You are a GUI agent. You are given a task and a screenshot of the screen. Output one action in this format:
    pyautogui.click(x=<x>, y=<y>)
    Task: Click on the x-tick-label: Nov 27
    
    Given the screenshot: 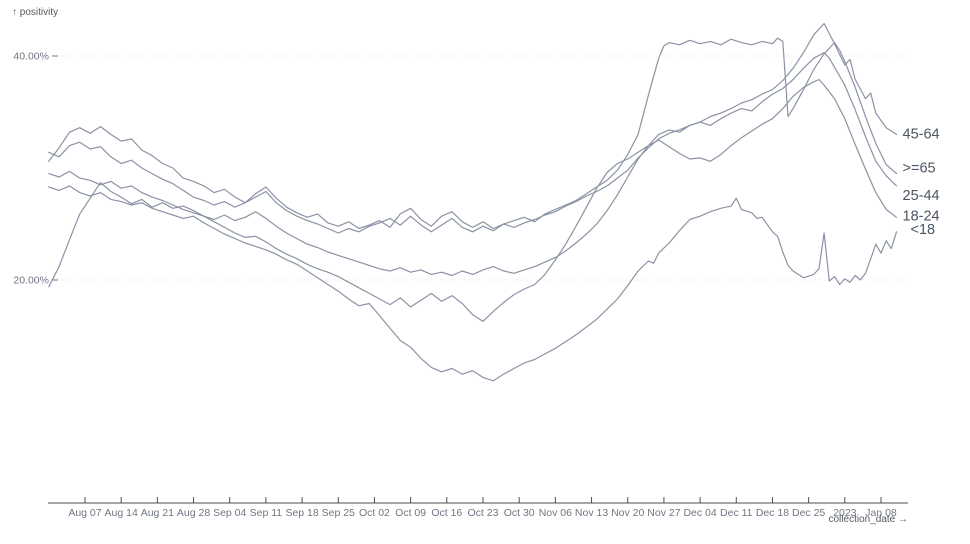 What is the action you would take?
    pyautogui.click(x=663, y=513)
    